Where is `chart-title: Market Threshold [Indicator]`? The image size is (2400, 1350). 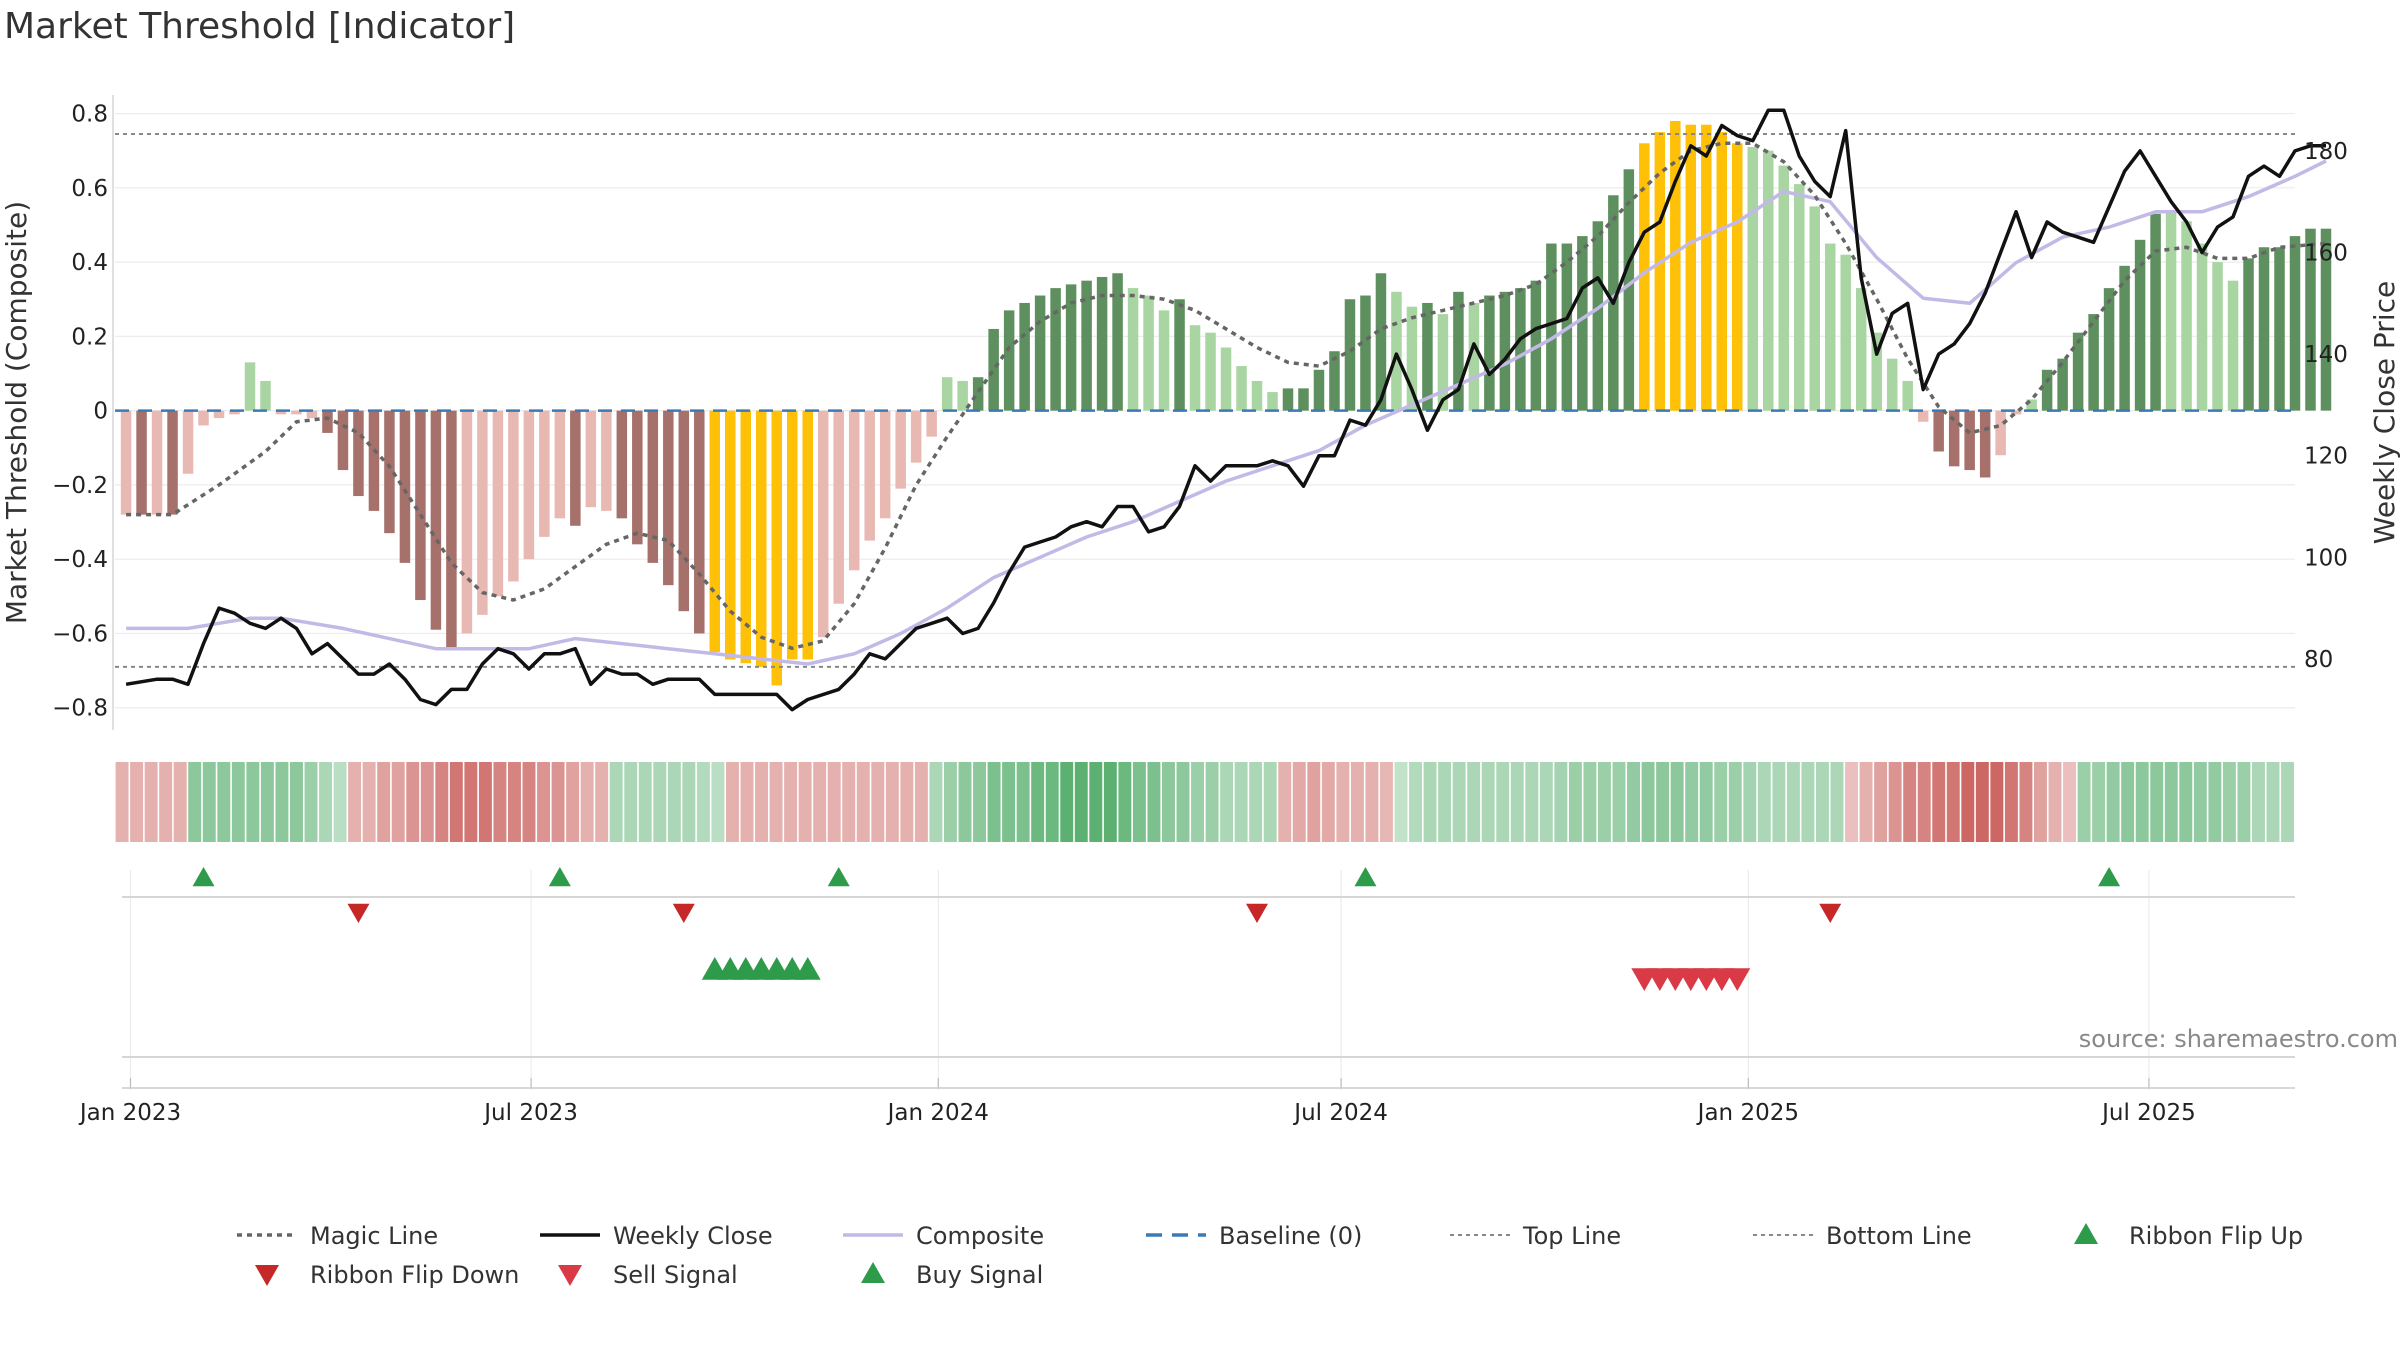 chart-title: Market Threshold [Indicator] is located at coordinates (260, 26).